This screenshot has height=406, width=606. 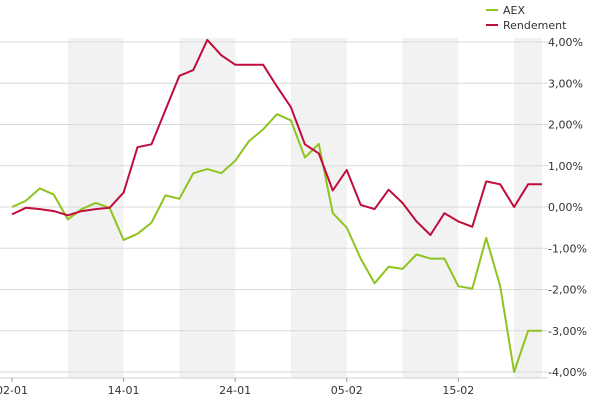 I want to click on x-tick-label: 15-02, so click(x=458, y=390).